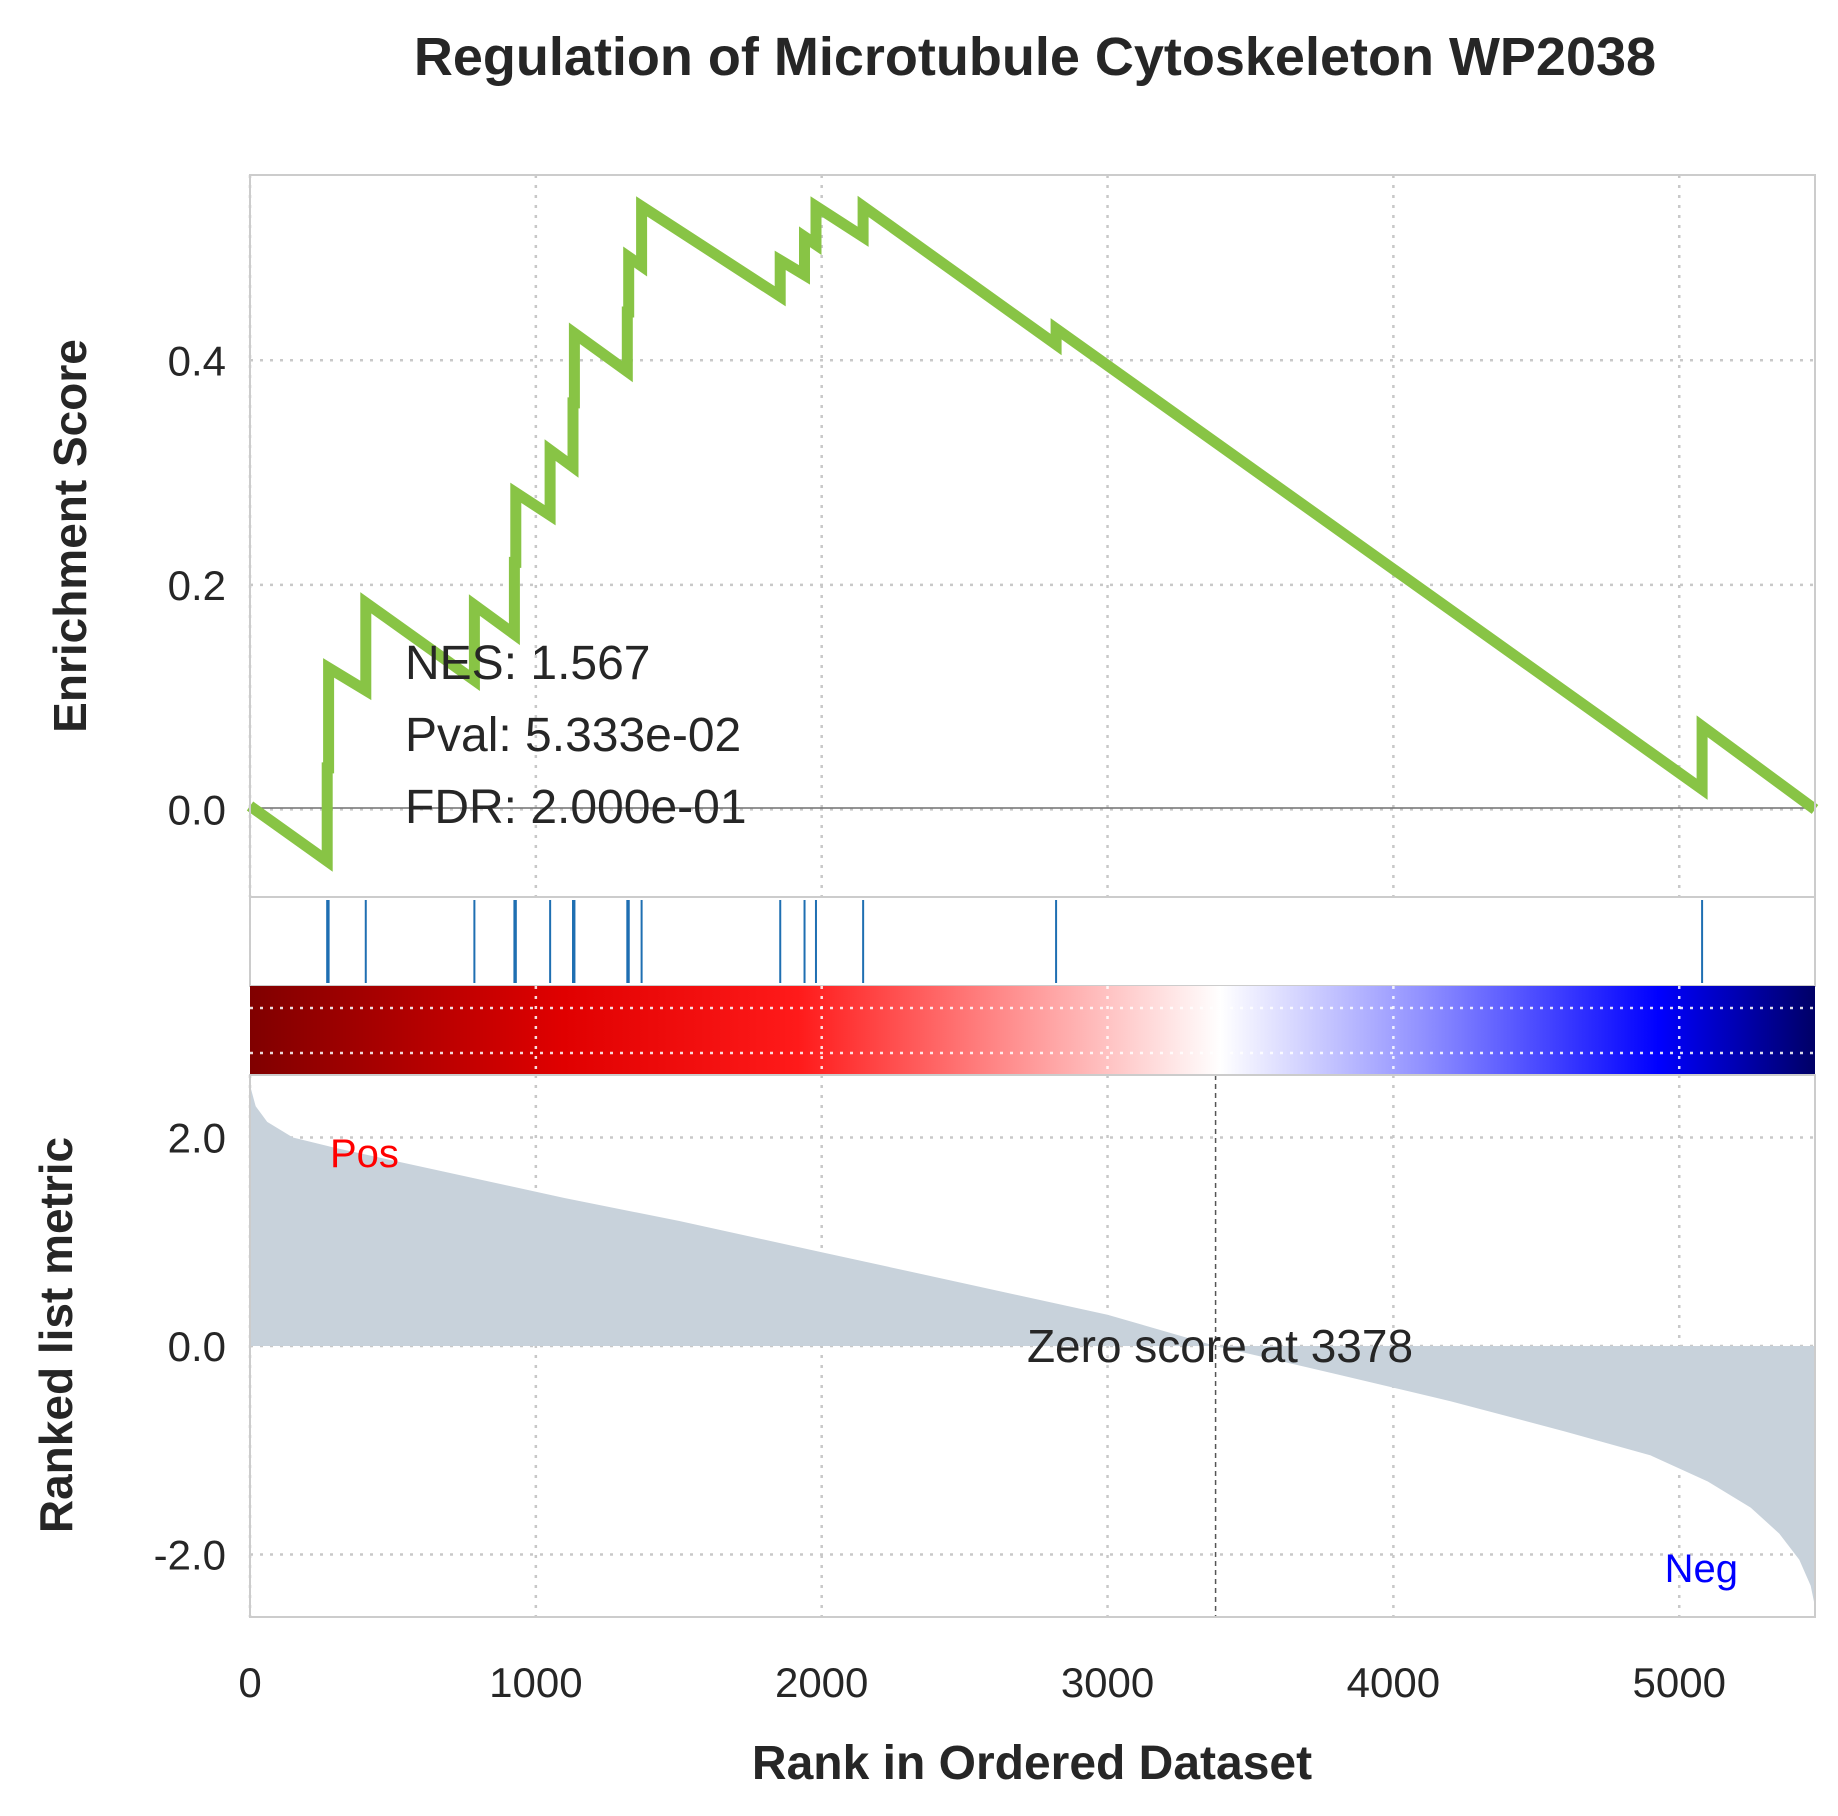 Image resolution: width=1838 pixels, height=1816 pixels. Describe the element at coordinates (1032, 1763) in the screenshot. I see `ranked-xlabel: Rank in Ordered Dataset` at that location.